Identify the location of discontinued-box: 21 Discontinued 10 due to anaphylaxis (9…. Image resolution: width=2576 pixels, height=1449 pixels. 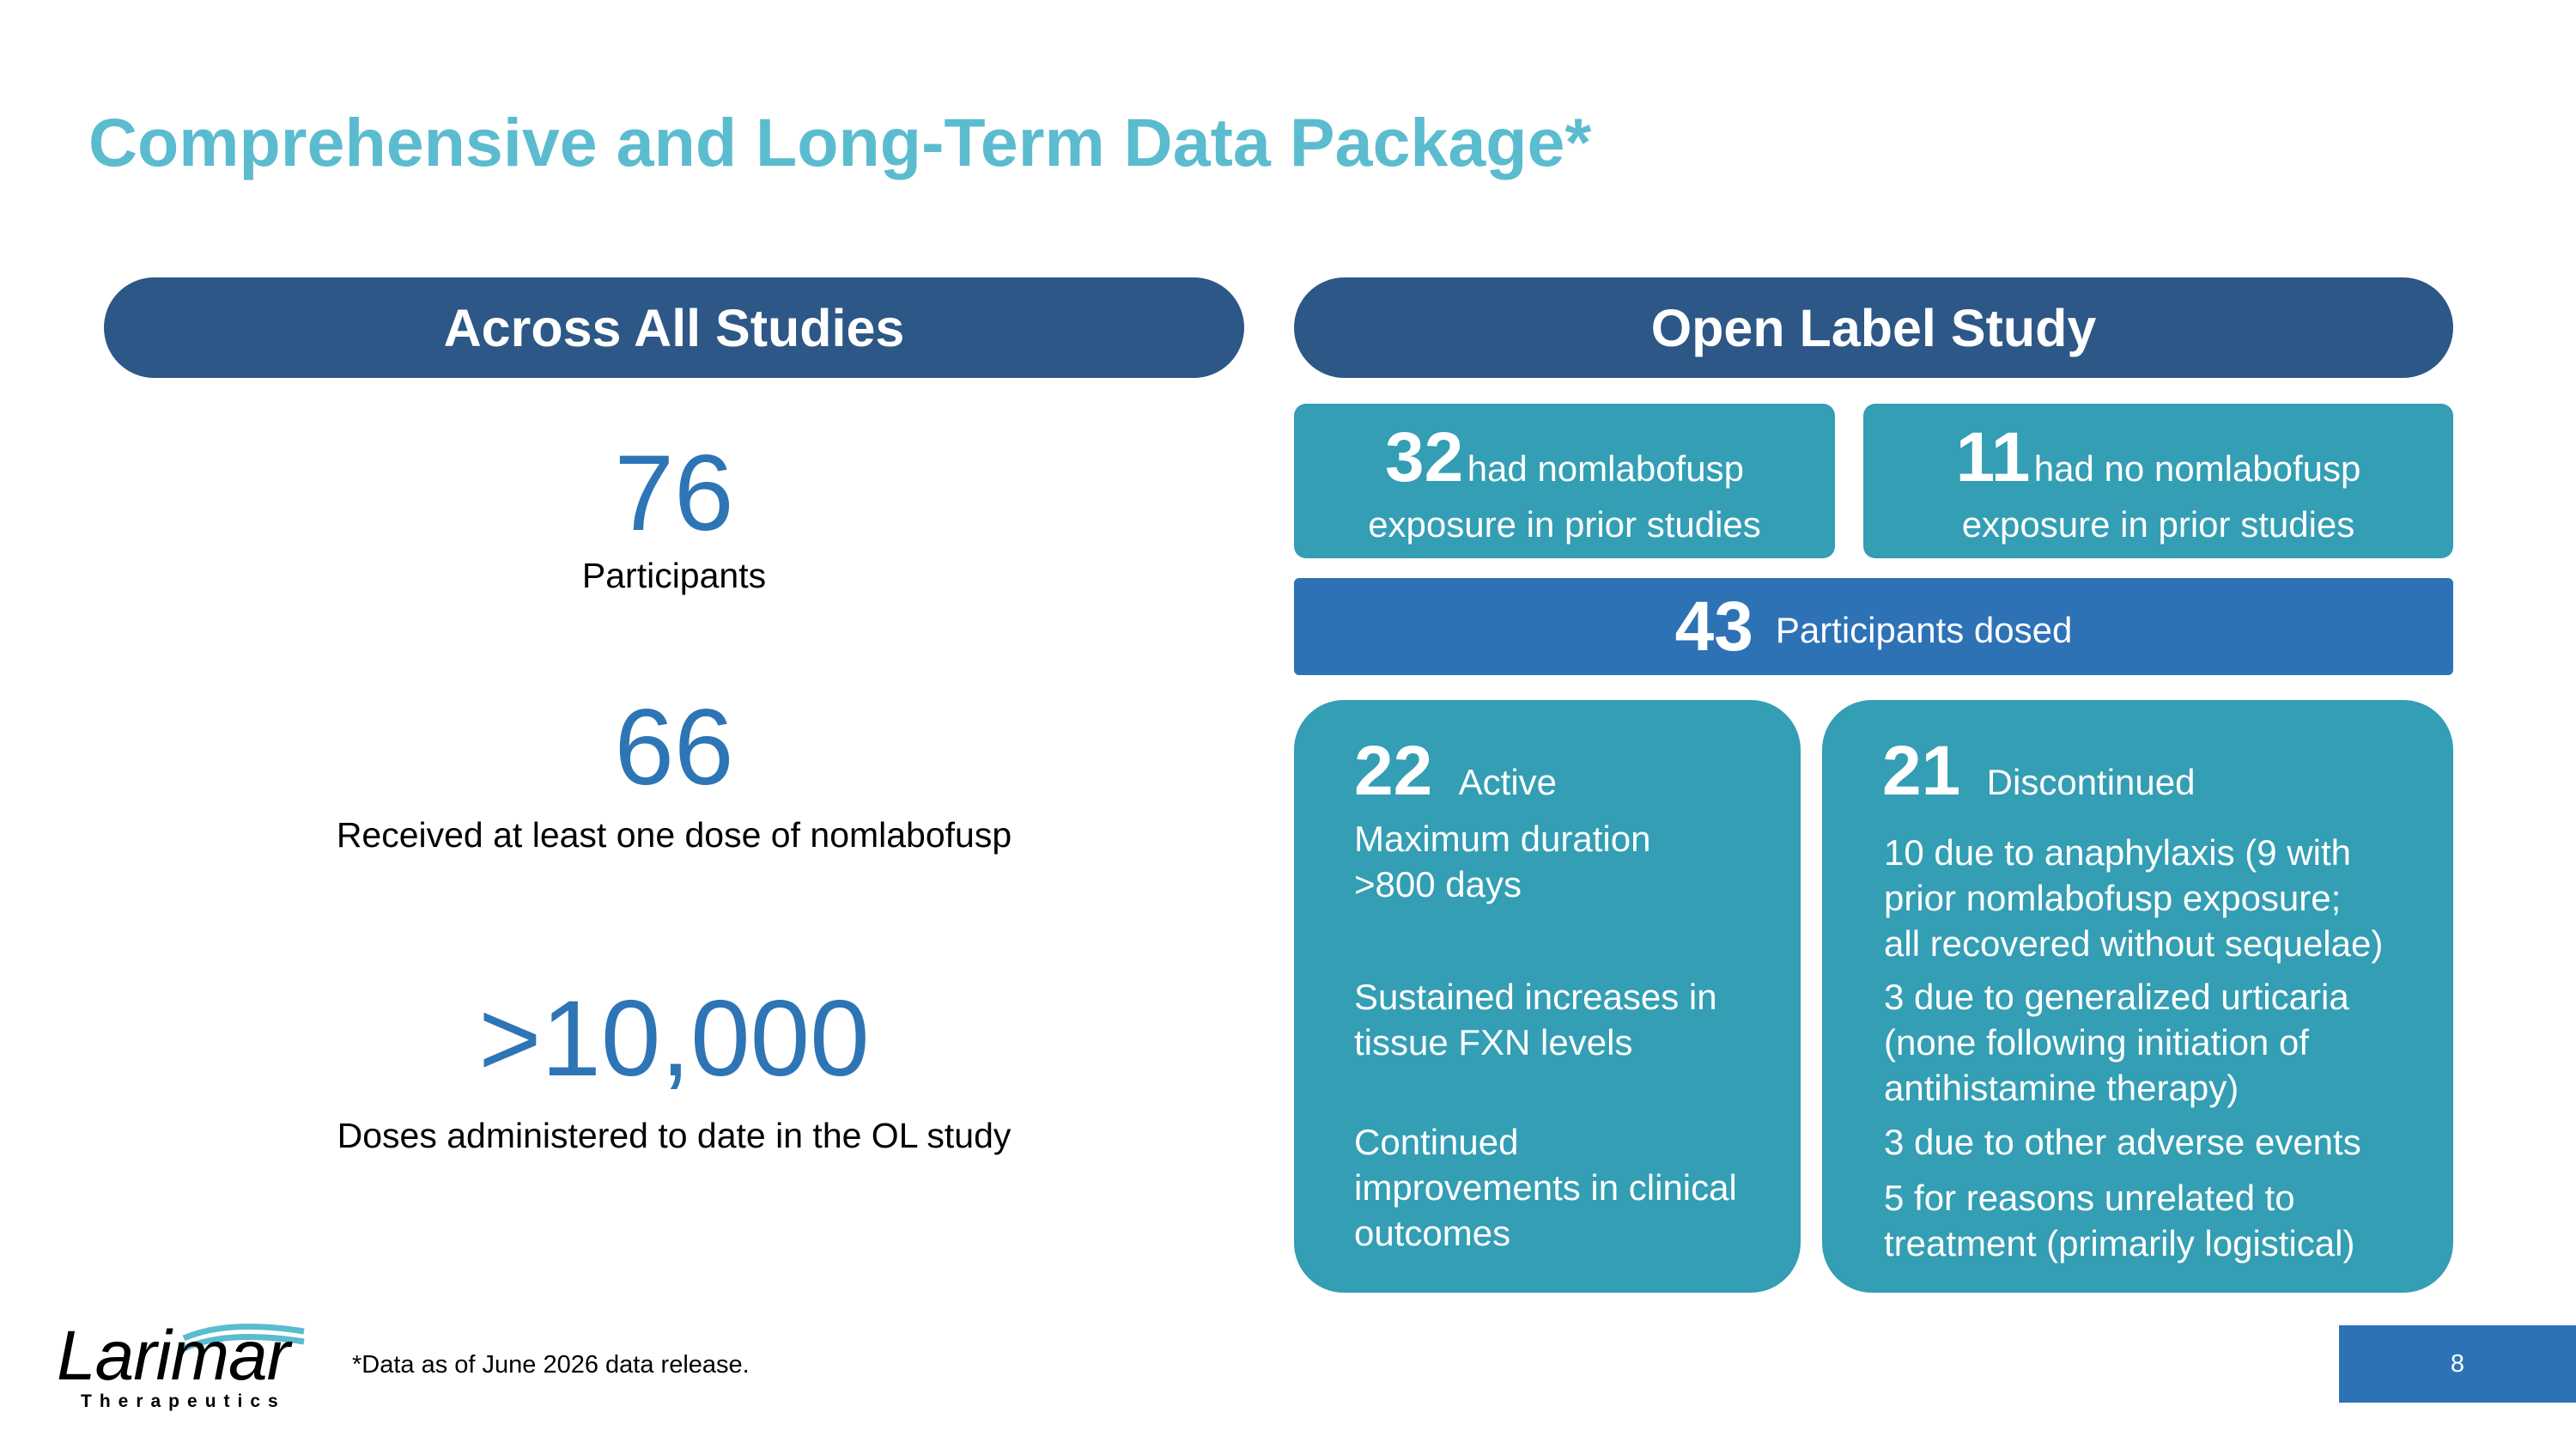
(2137, 996).